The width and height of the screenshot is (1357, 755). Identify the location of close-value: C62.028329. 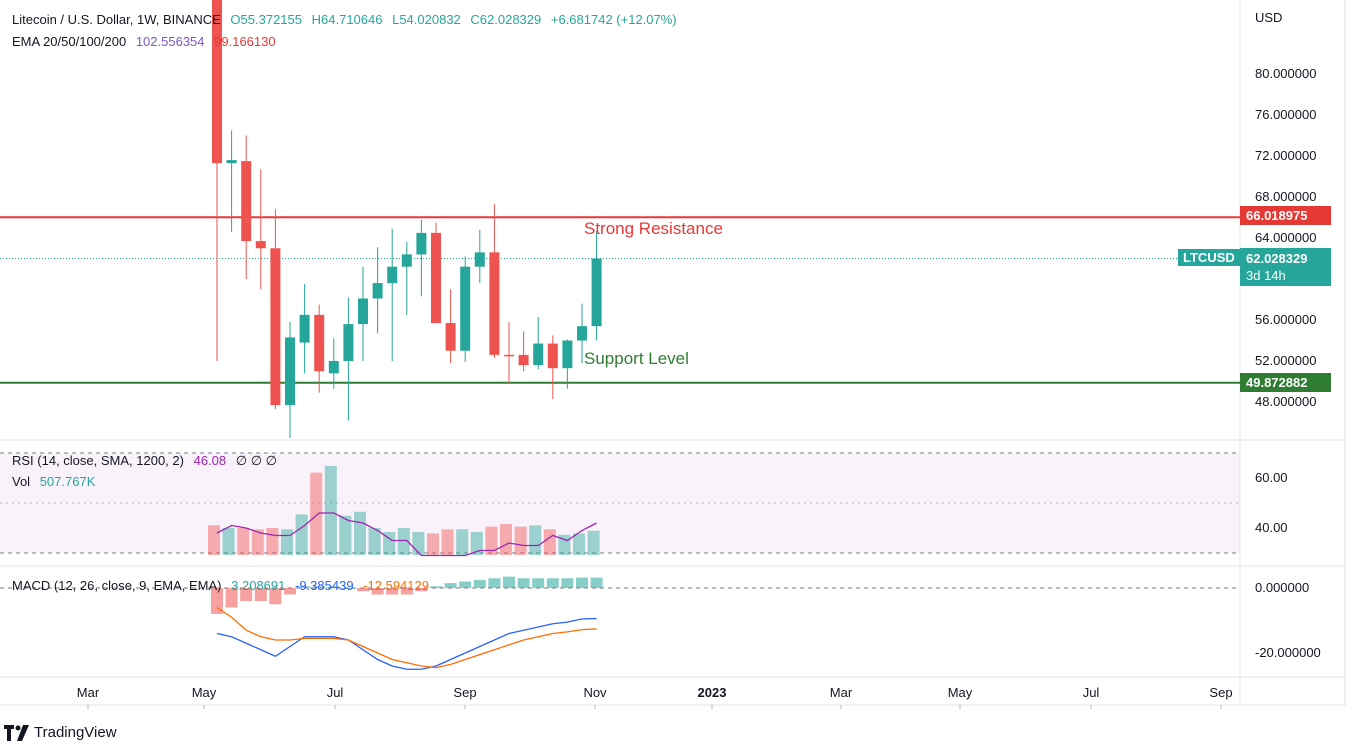
(506, 19).